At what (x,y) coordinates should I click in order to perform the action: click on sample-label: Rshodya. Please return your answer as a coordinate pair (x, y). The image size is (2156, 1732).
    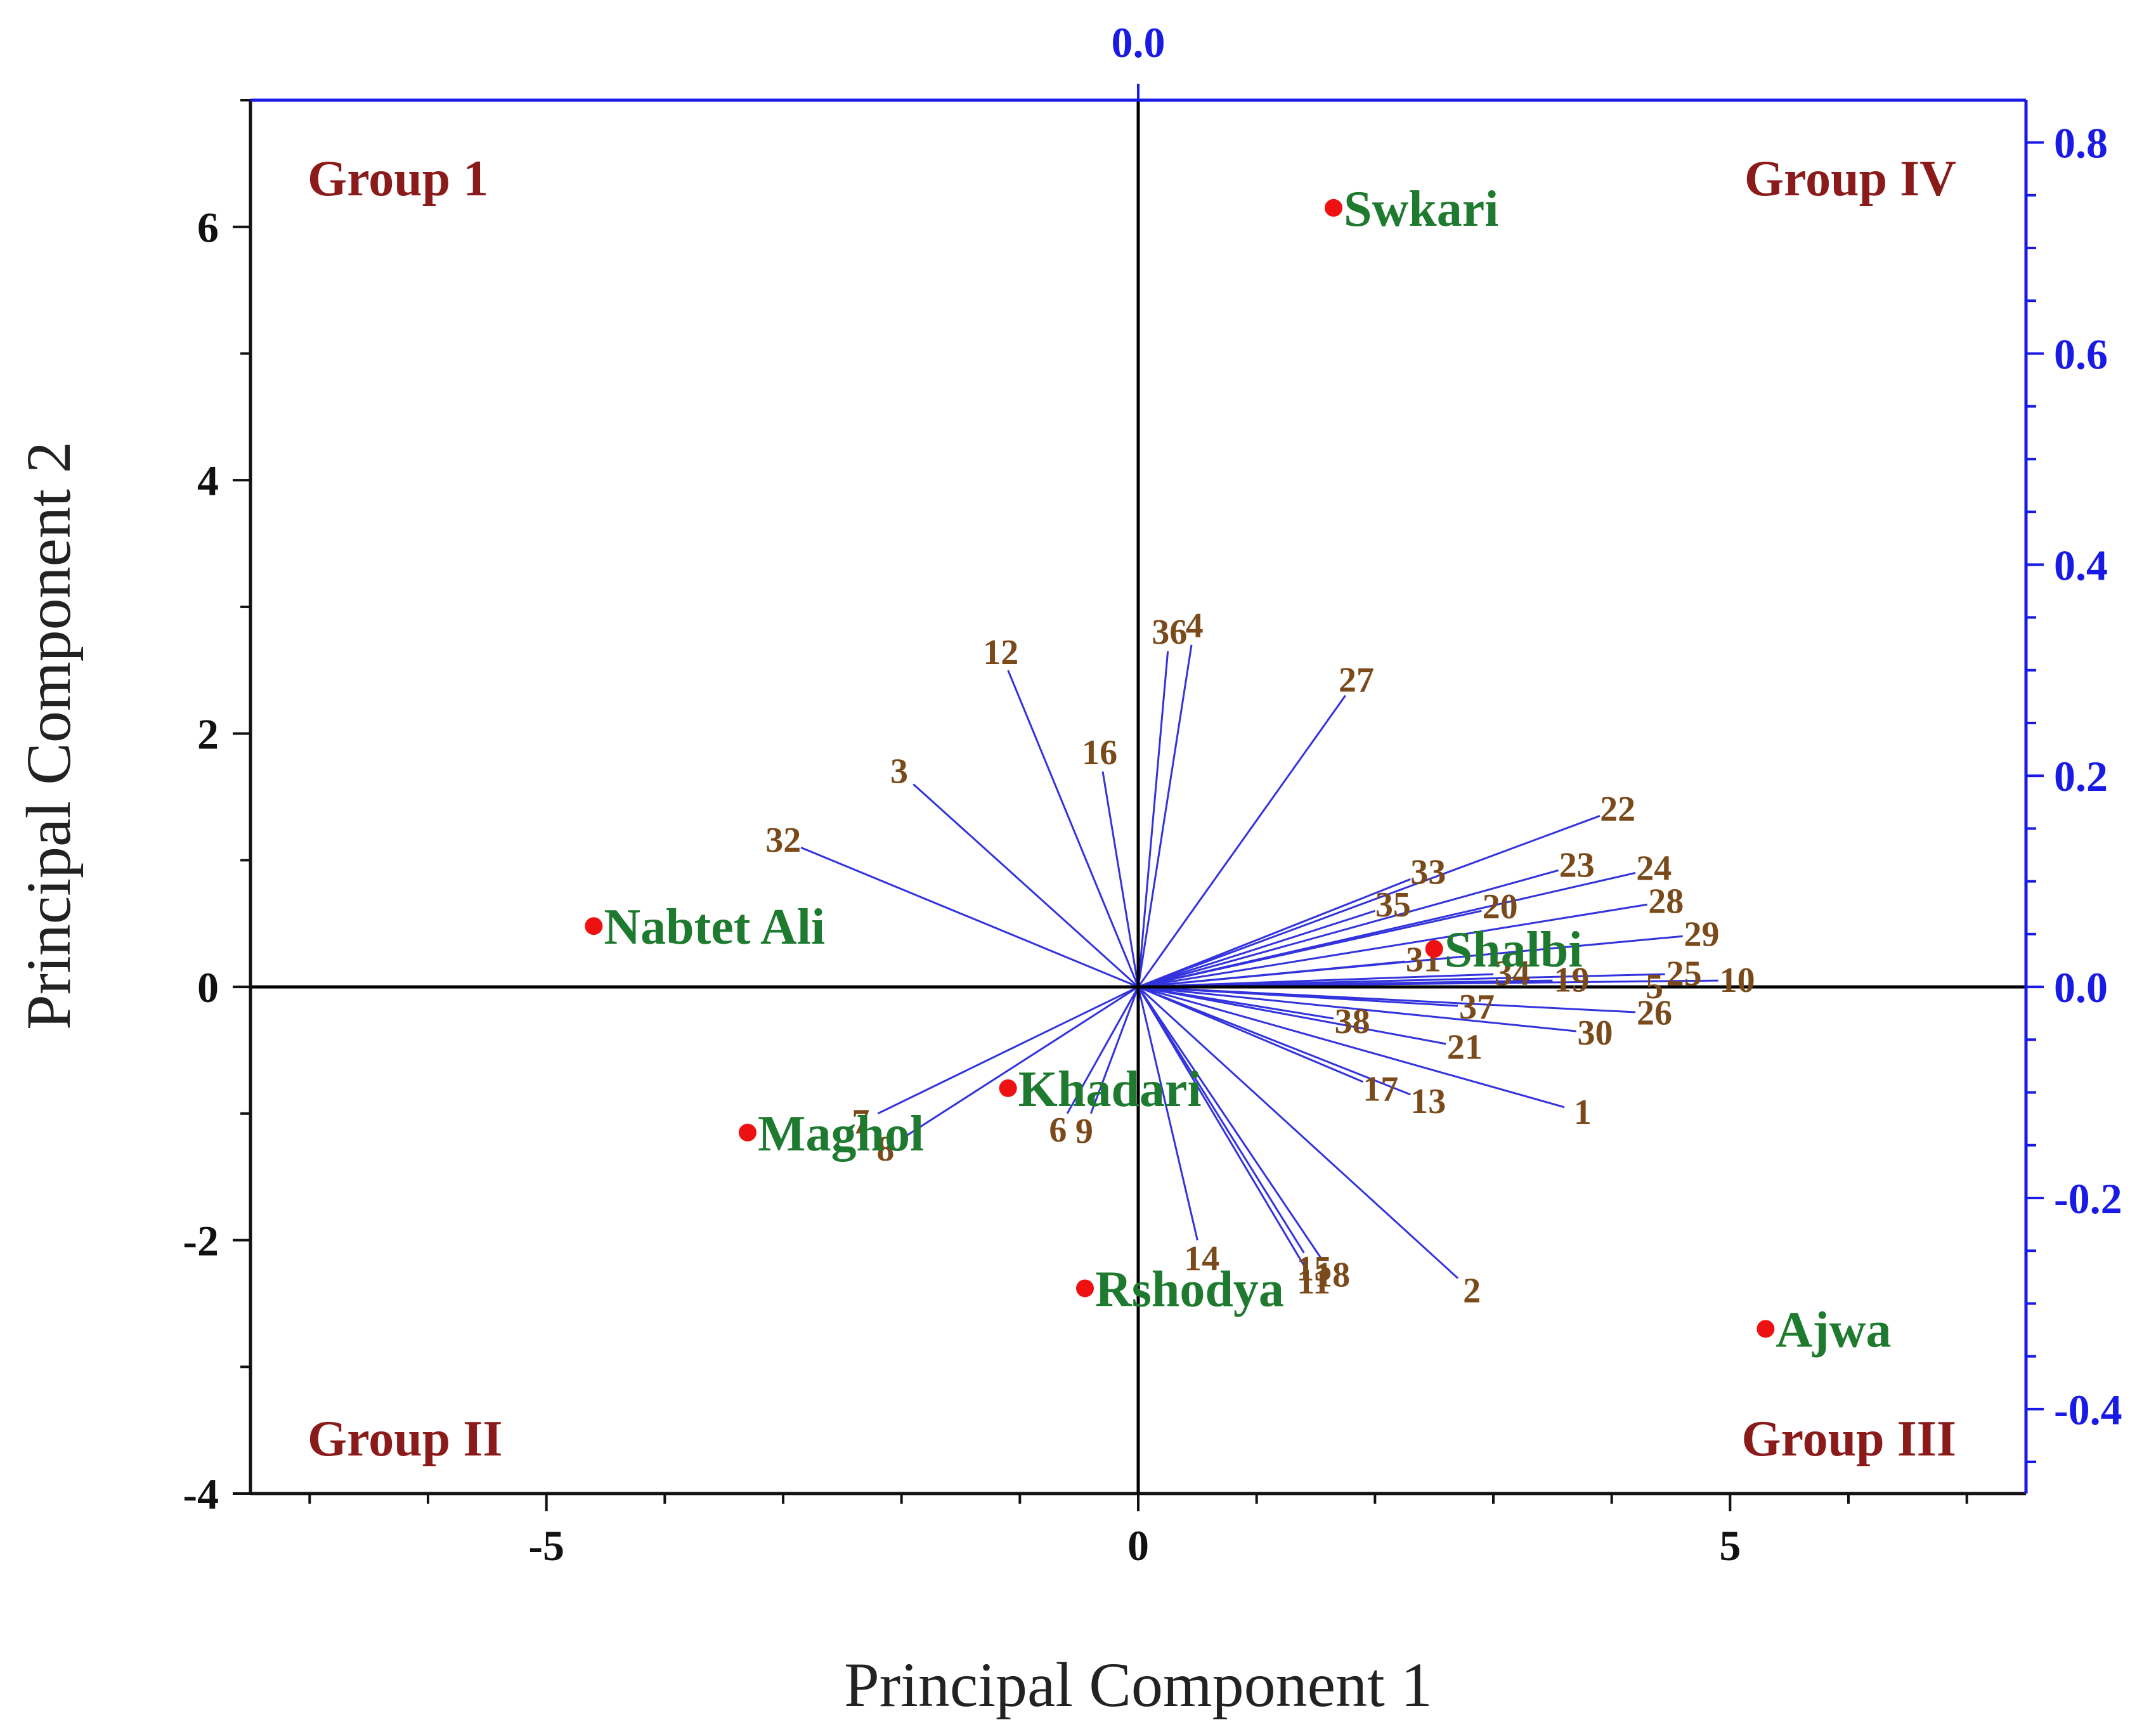
    Looking at the image, I should click on (1189, 1289).